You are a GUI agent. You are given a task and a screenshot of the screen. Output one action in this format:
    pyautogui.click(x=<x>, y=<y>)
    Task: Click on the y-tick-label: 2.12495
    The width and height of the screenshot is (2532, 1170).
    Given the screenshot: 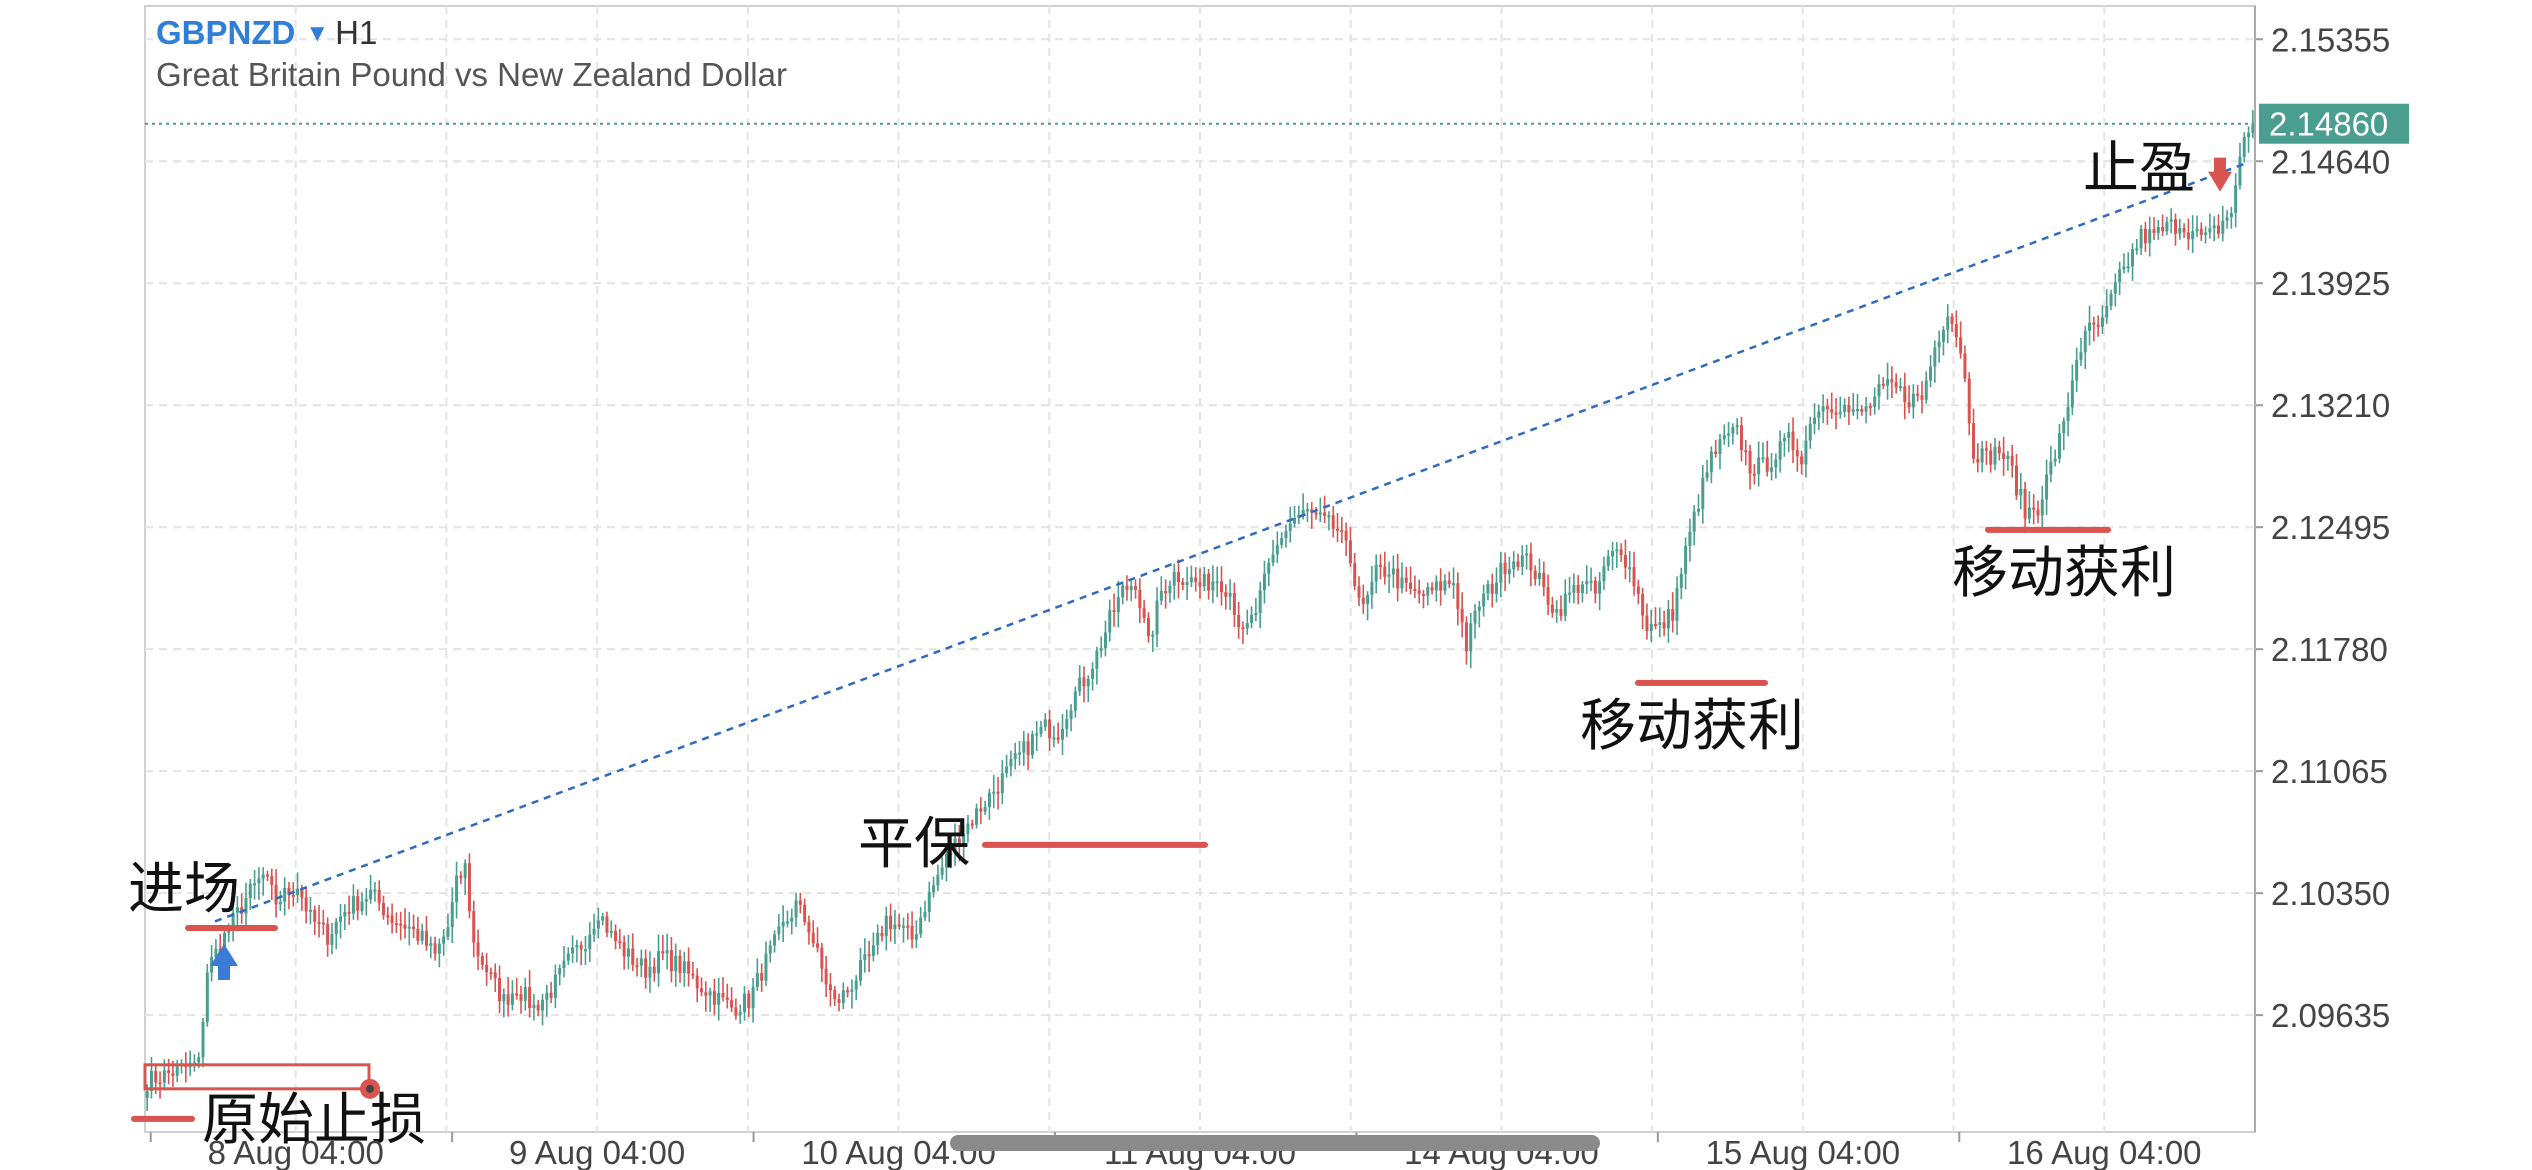 What is the action you would take?
    pyautogui.click(x=2330, y=527)
    